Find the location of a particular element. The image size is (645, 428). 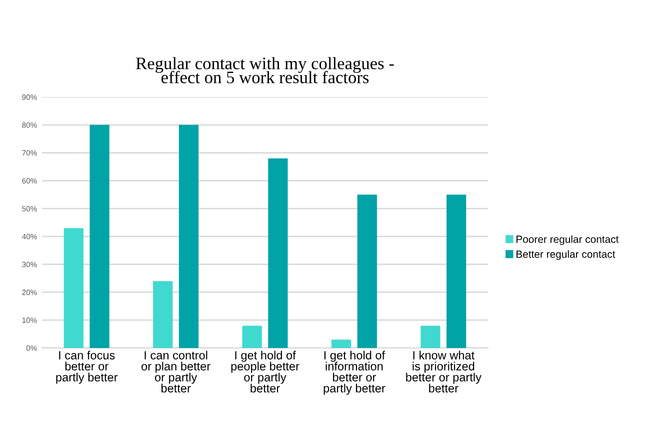

chart-title: Regular contact with my colleagues - effect on 5 work result factors is located at coordinates (265, 70).